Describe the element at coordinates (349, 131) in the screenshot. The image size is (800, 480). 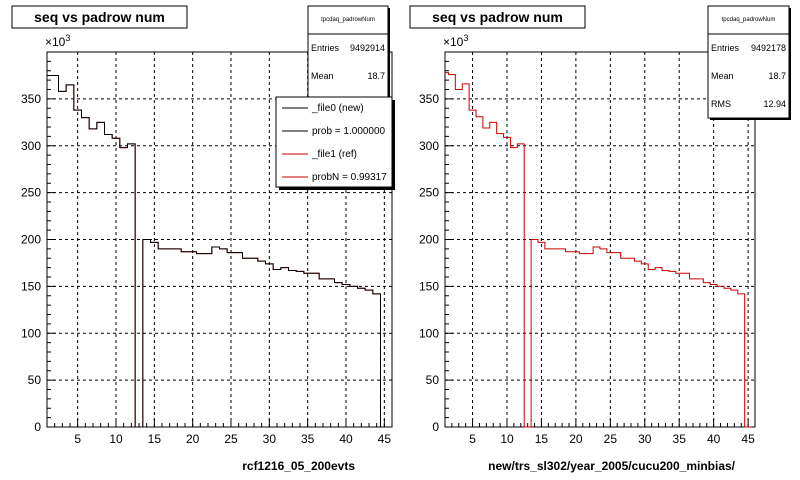
I see `legend-entry: prob = 1.000000` at that location.